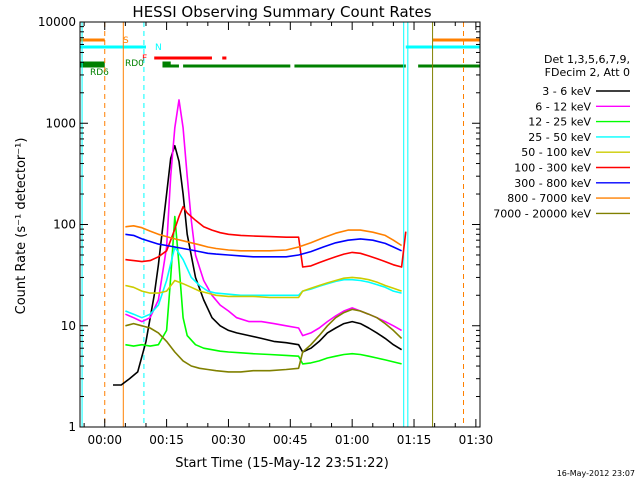  Describe the element at coordinates (552, 183) in the screenshot. I see `legend-entry-label: 300 - 800 keV` at that location.